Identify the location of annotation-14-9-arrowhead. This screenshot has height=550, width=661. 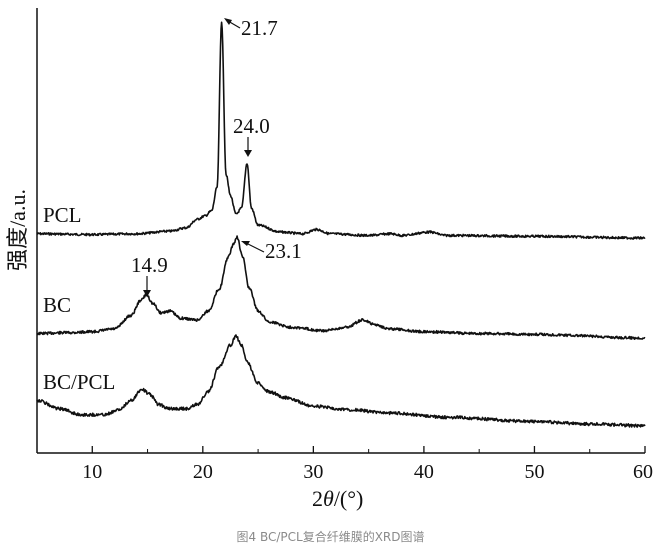
(147, 293).